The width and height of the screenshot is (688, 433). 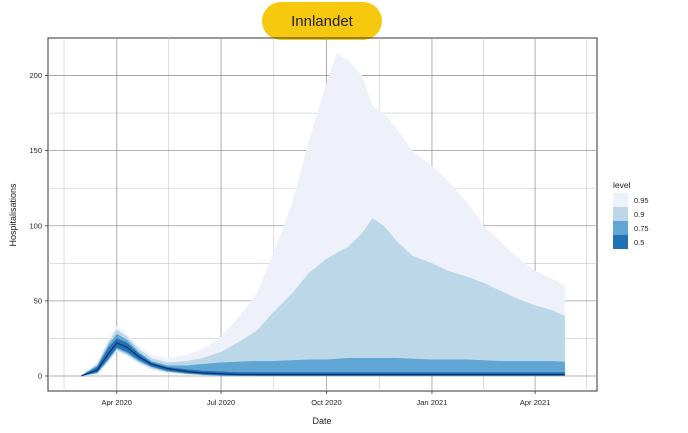 What do you see at coordinates (641, 228) in the screenshot?
I see `legend-label: 0.75` at bounding box center [641, 228].